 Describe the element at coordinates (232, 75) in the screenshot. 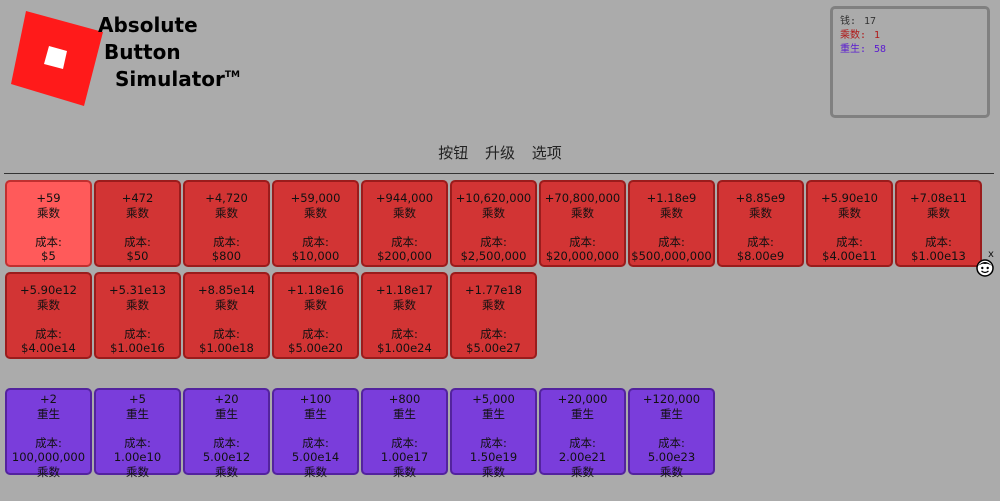

I see `trademark: TM` at that location.